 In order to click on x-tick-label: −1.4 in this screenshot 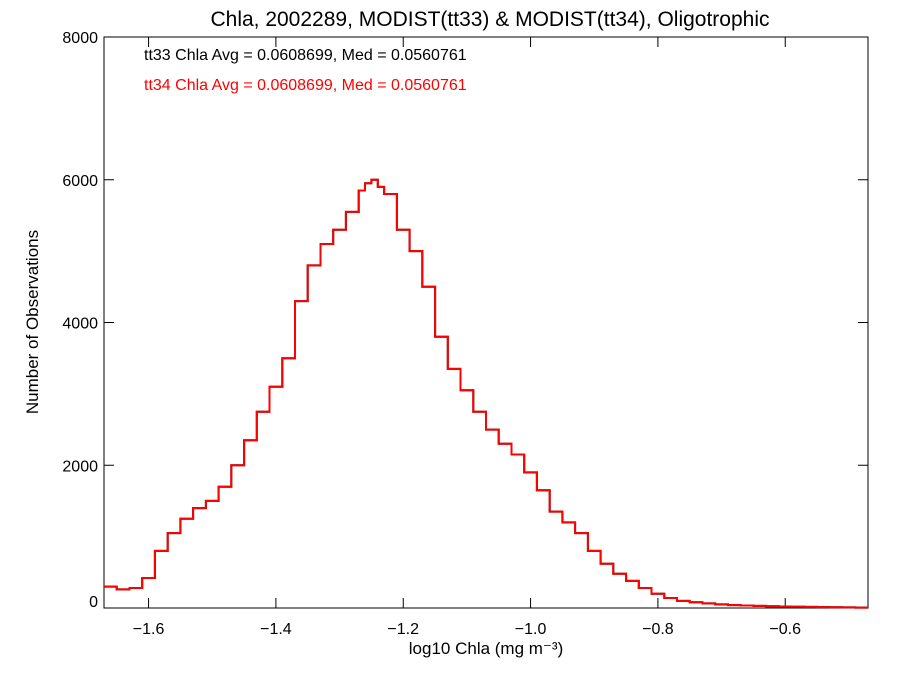, I will do `click(276, 629)`.